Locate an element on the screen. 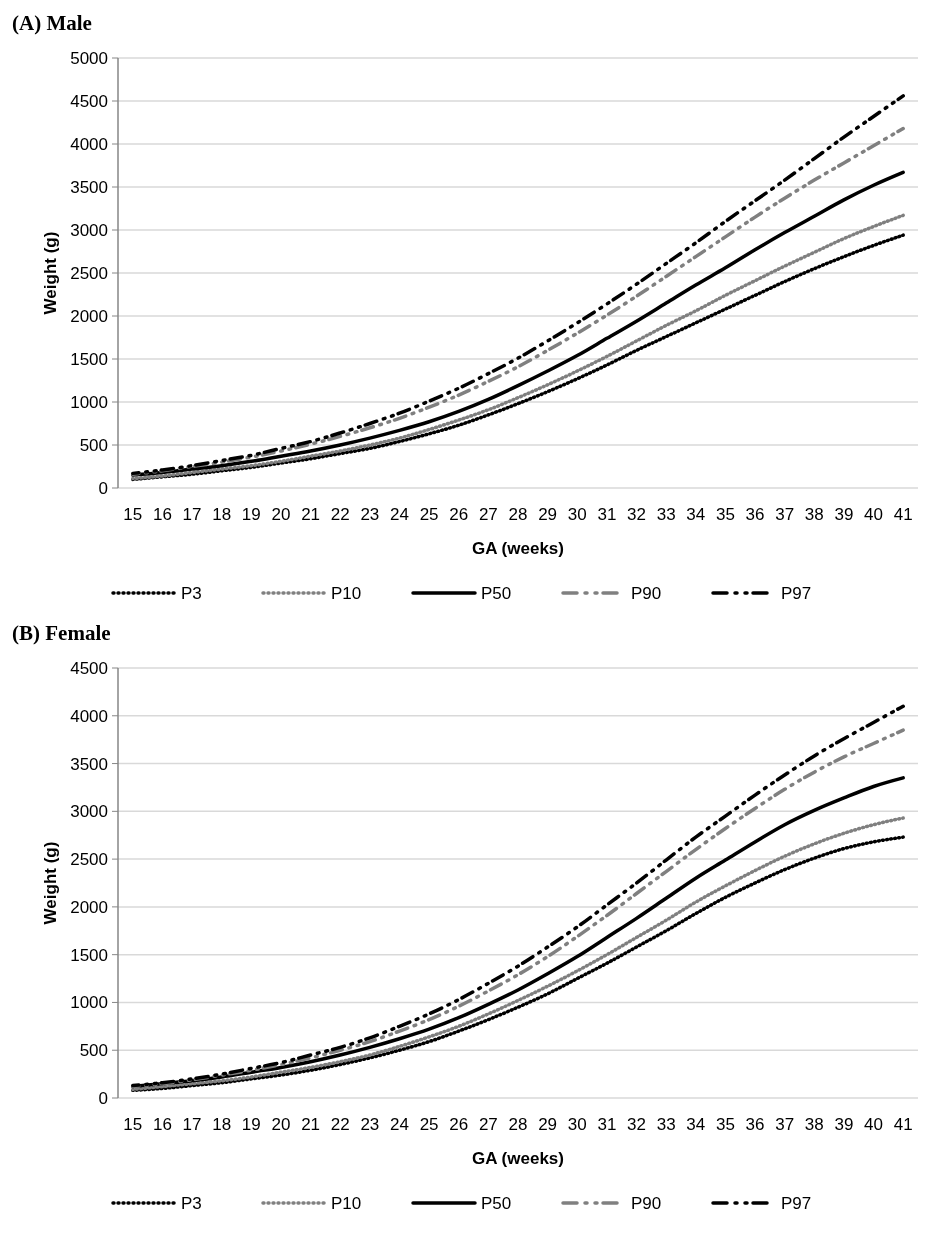  chart-title: (A) Male is located at coordinates (52, 23).